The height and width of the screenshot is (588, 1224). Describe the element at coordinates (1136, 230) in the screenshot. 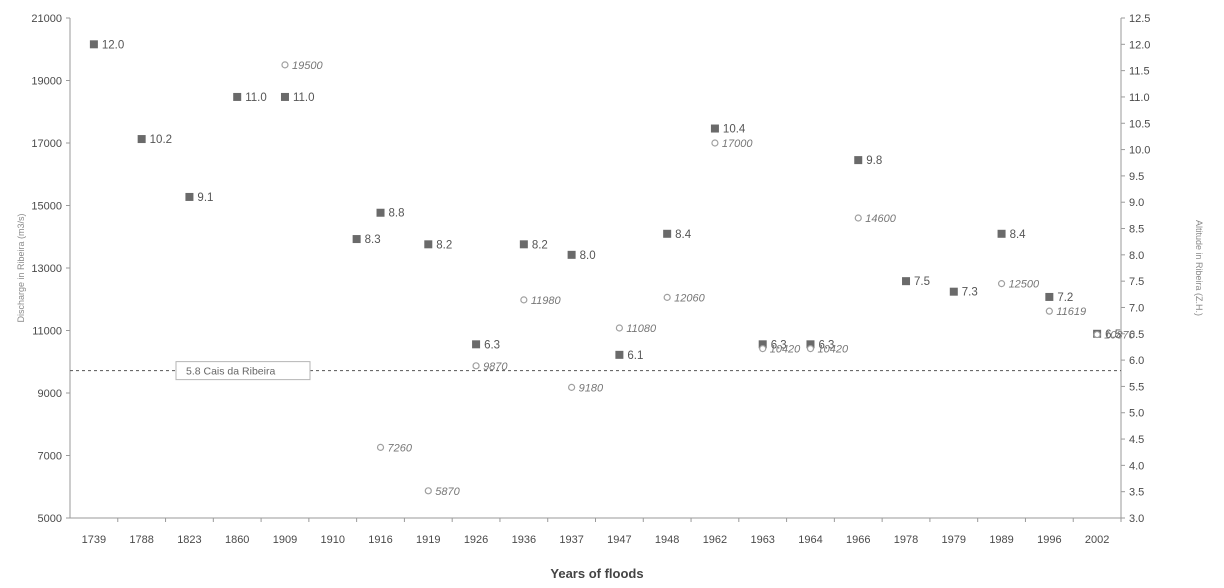

I see `y-right-tick-label: 8.5` at that location.